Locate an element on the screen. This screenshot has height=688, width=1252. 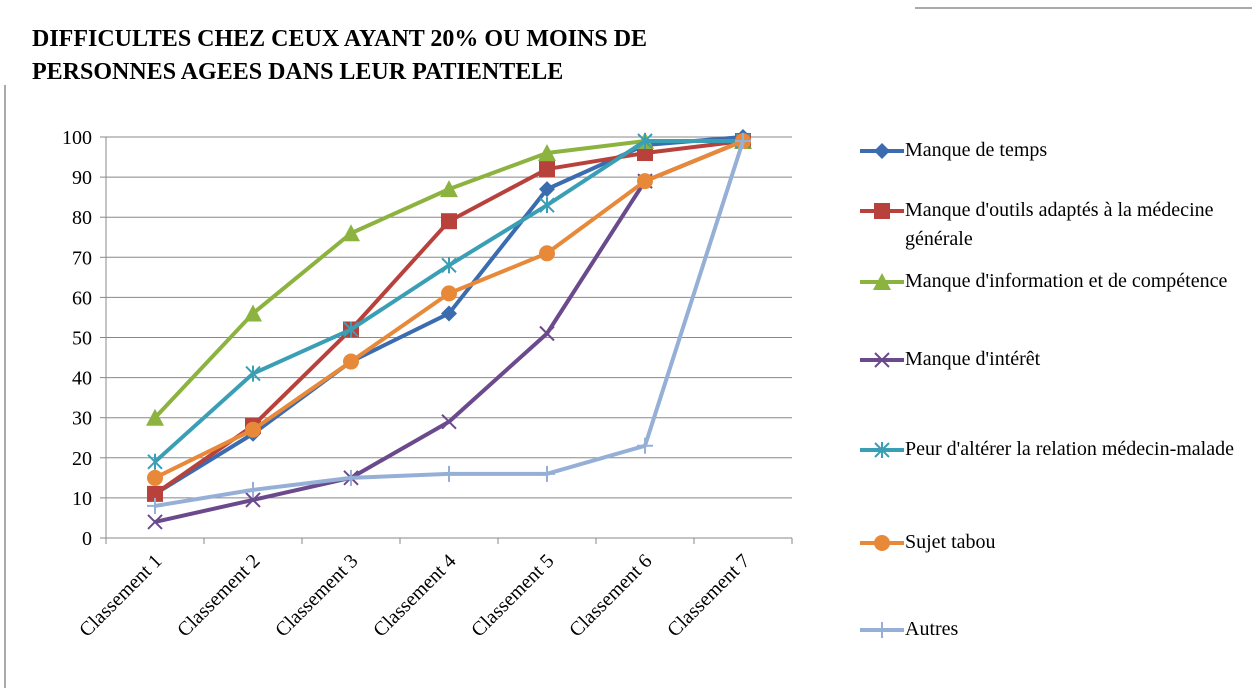
y-tick-label: 80 is located at coordinates (82, 218).